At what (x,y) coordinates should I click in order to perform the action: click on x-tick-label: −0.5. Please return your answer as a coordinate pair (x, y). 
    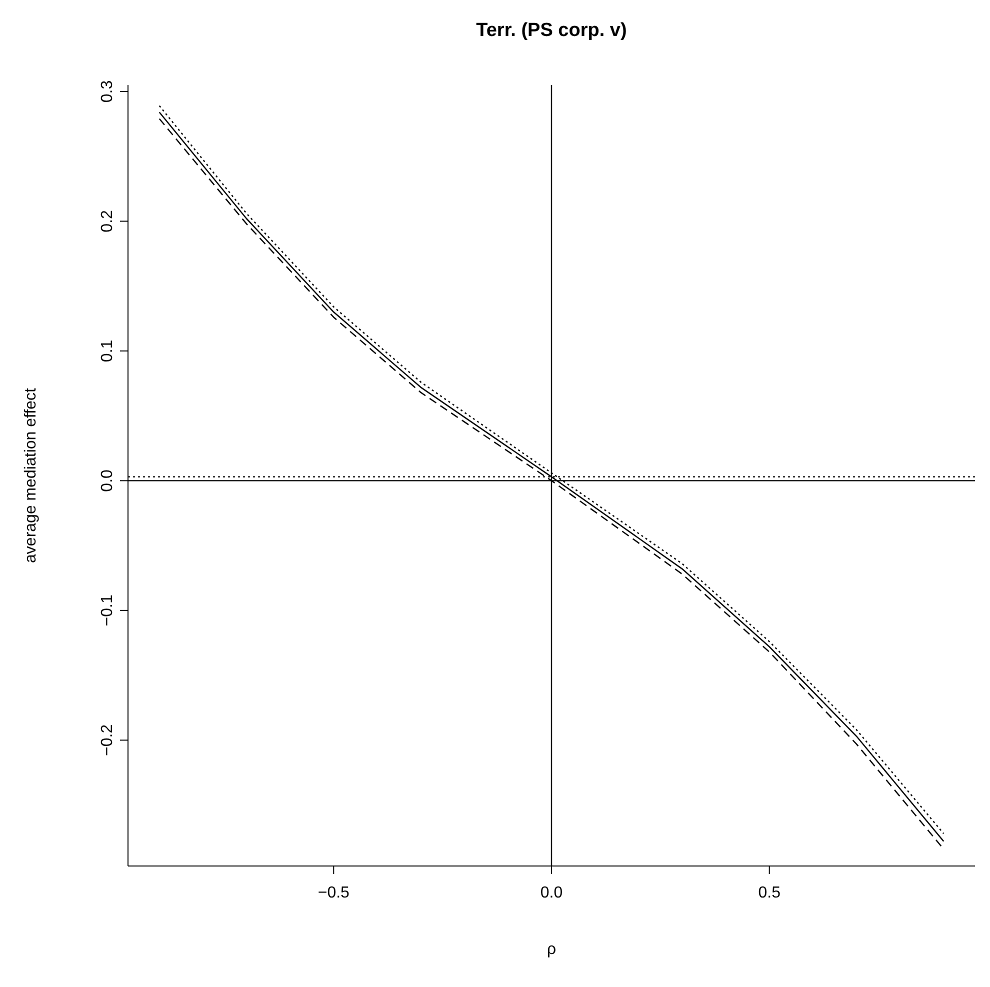
    Looking at the image, I should click on (334, 893).